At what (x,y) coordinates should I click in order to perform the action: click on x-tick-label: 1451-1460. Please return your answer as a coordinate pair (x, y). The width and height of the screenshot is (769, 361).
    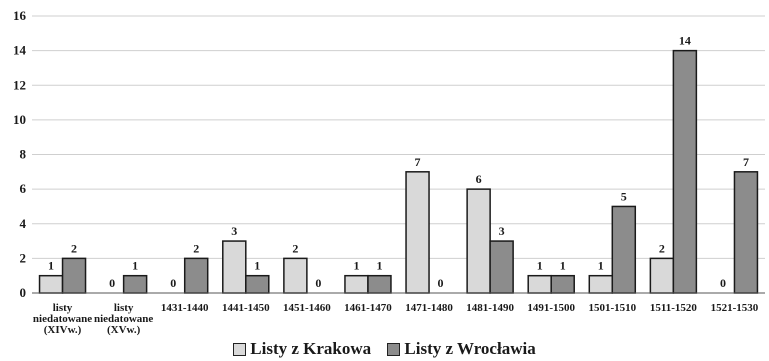
    Looking at the image, I should click on (307, 308).